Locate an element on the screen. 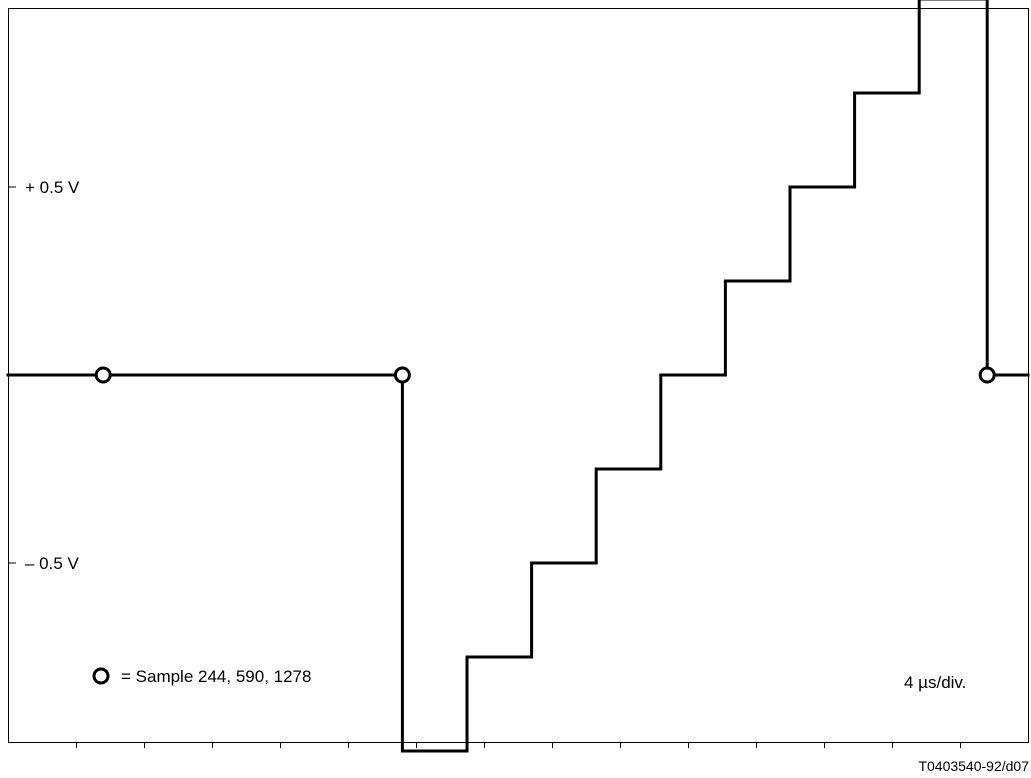  y-tick-label: – 0.5 V is located at coordinates (52, 563).